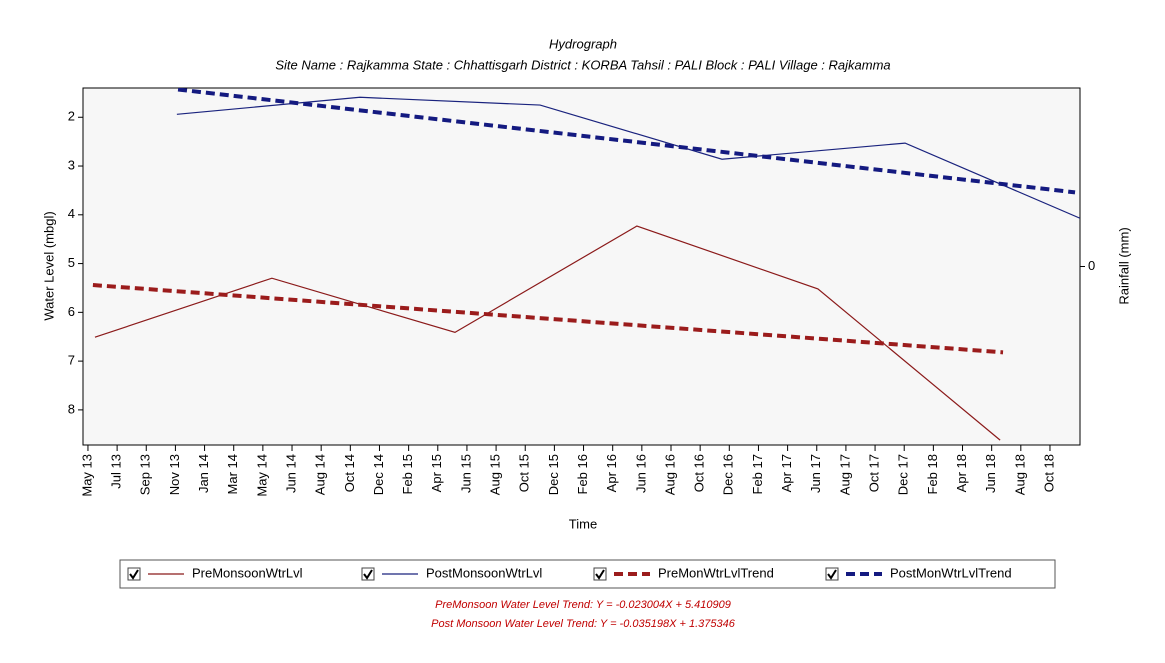  Describe the element at coordinates (1048, 473) in the screenshot. I see `x-tick-label: Oct 18` at that location.